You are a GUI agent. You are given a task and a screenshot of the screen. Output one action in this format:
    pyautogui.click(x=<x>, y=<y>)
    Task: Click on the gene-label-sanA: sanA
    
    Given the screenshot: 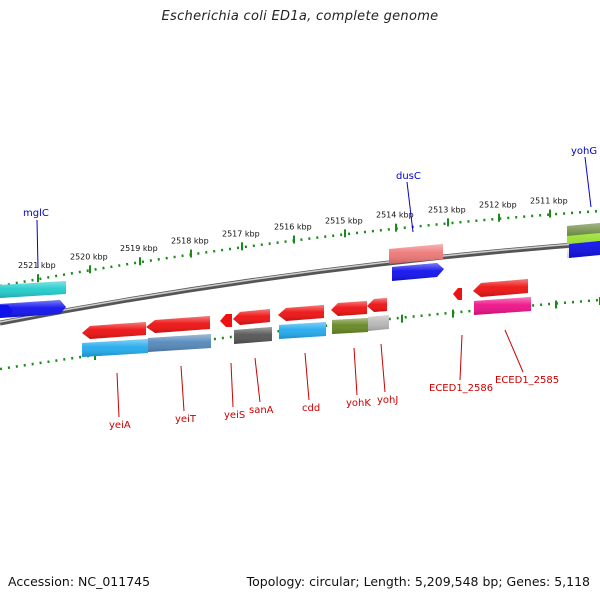 What is the action you would take?
    pyautogui.click(x=261, y=410)
    